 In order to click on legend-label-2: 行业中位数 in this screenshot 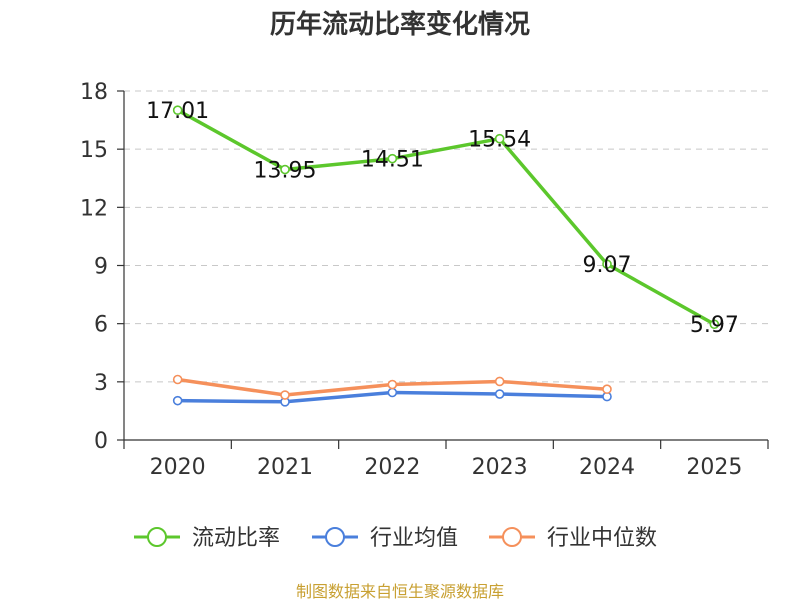, I will do `click(602, 538)`.